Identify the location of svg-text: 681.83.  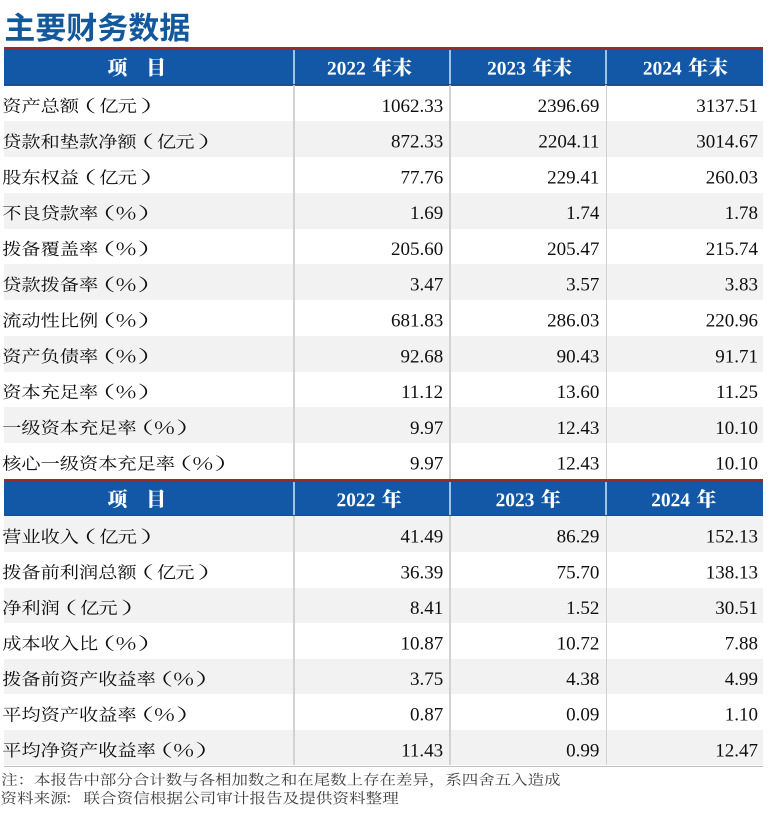
(417, 320).